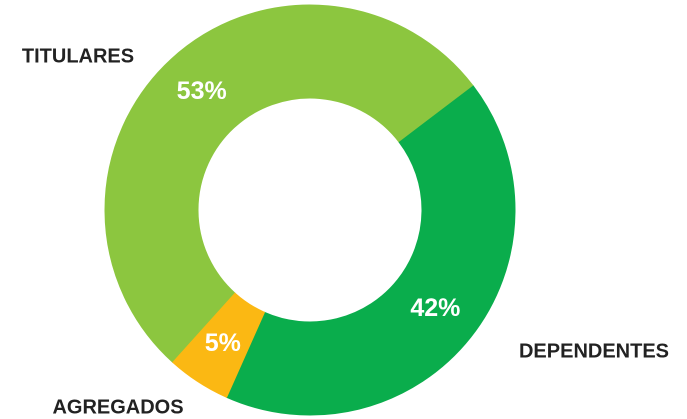 This screenshot has width=687, height=419. Describe the element at coordinates (223, 343) in the screenshot. I see `value-label: 5%` at that location.